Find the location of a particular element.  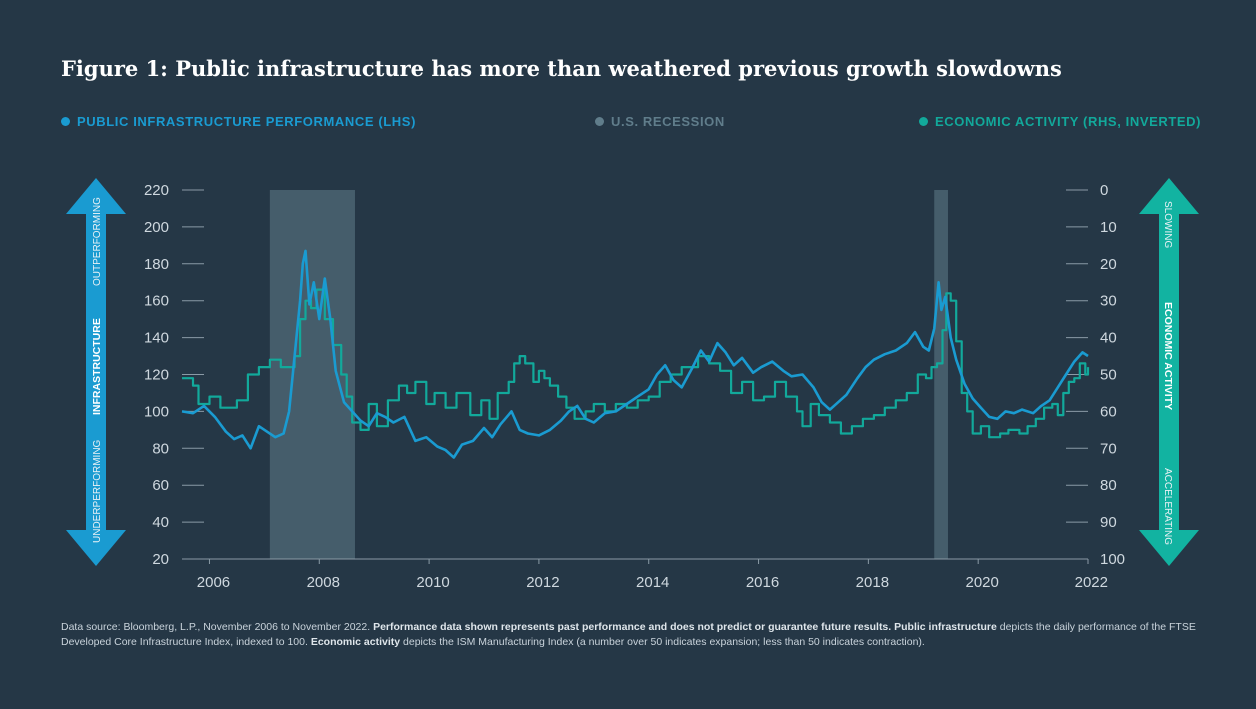

left-arrow-shape is located at coordinates (96, 372).